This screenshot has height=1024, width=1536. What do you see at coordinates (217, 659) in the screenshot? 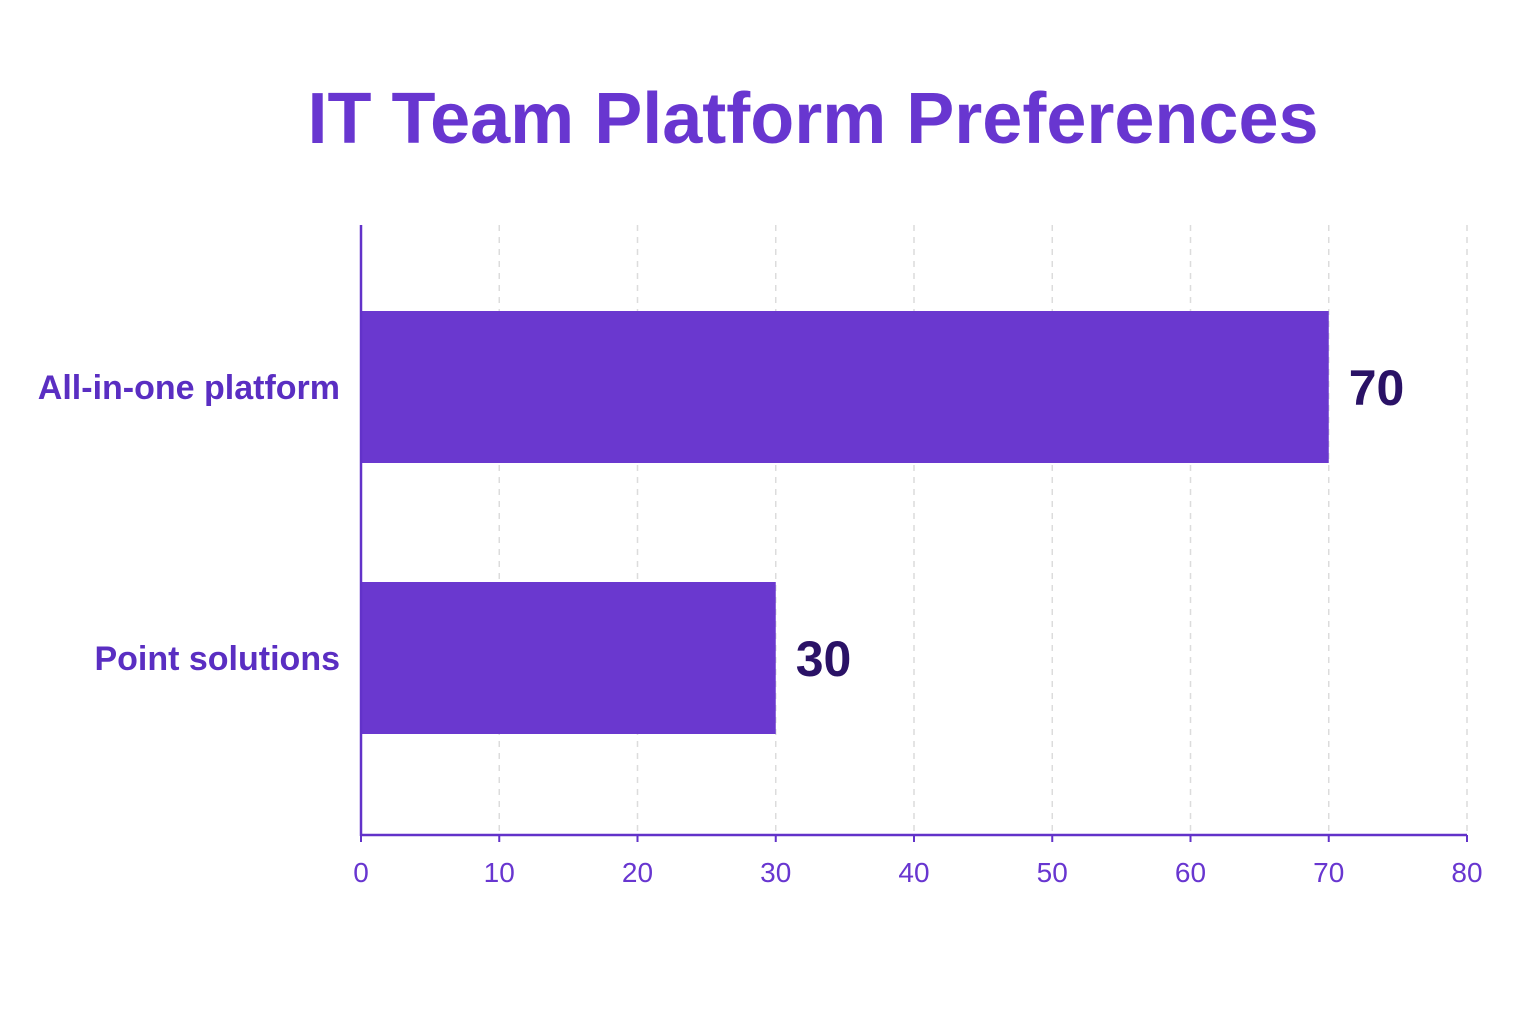
I see `category-label-1: Point solutions` at bounding box center [217, 659].